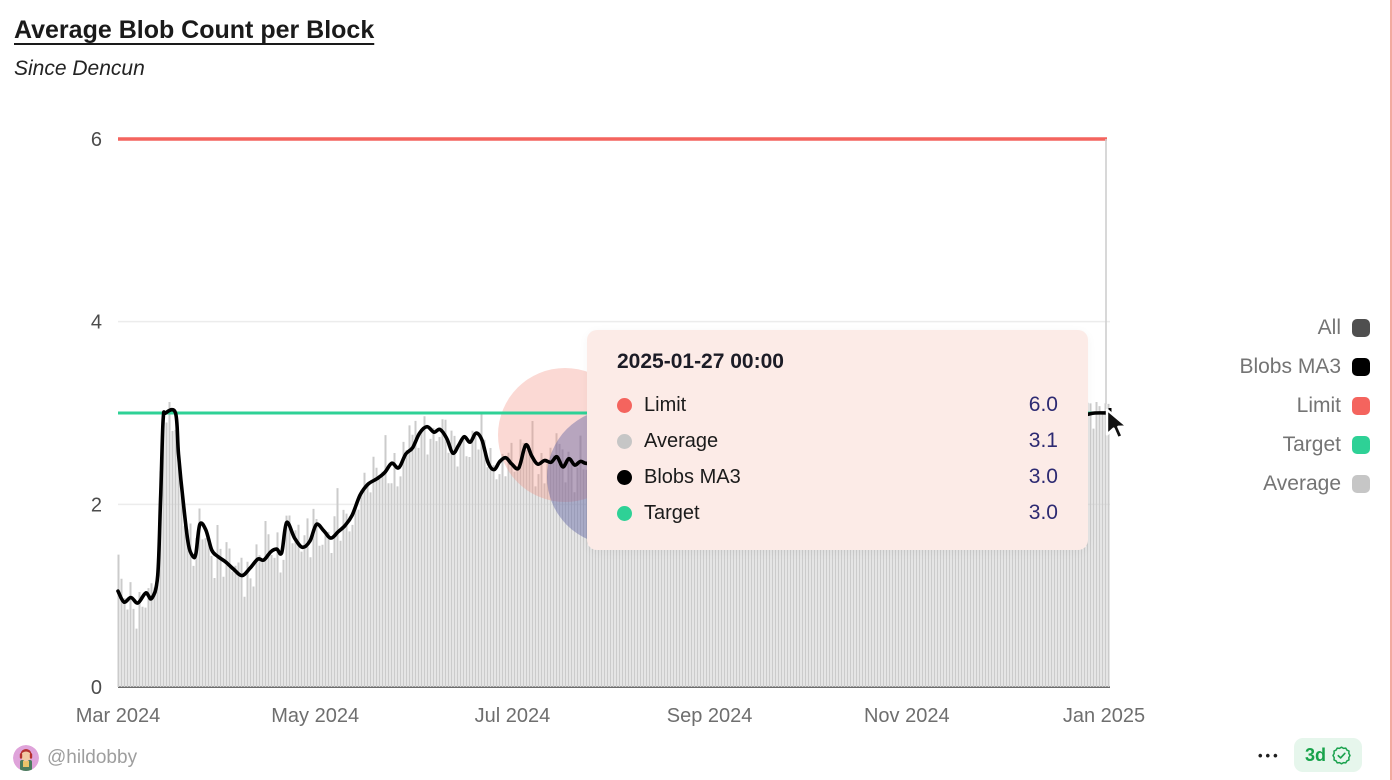  What do you see at coordinates (710, 716) in the screenshot?
I see `x-tick-label: Sep 2024` at bounding box center [710, 716].